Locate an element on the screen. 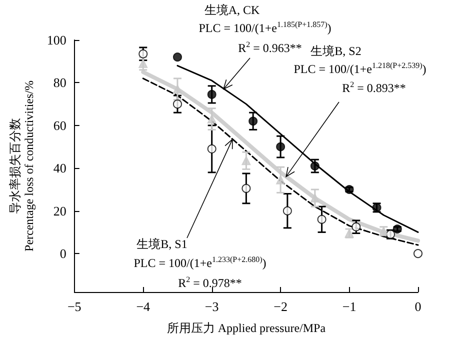  annotation: PLC = 100/(1+e$^{1.218(P+2.539)}$) is located at coordinates (360, 69).